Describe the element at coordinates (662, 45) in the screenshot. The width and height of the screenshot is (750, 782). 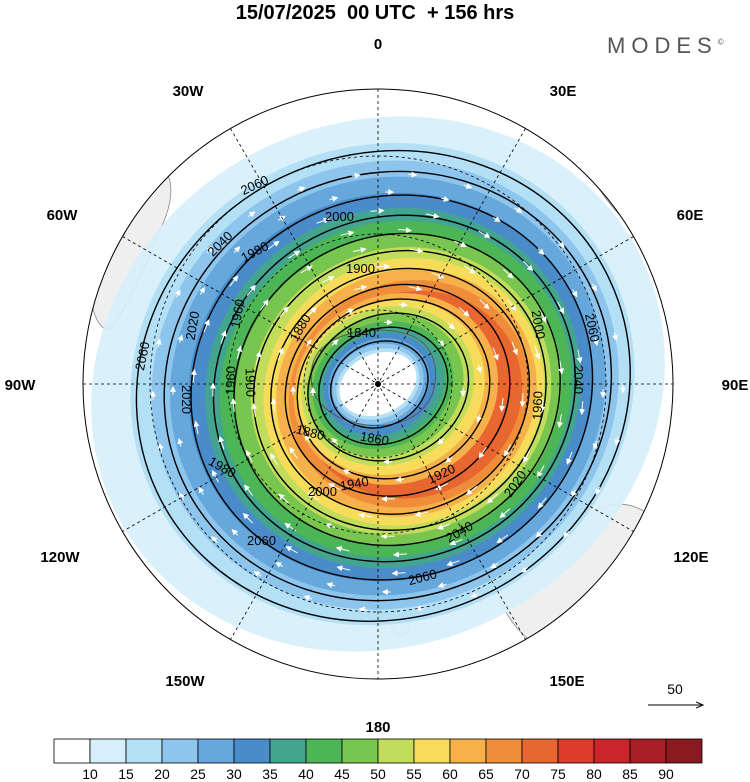
I see `brand-name: MODES` at that location.